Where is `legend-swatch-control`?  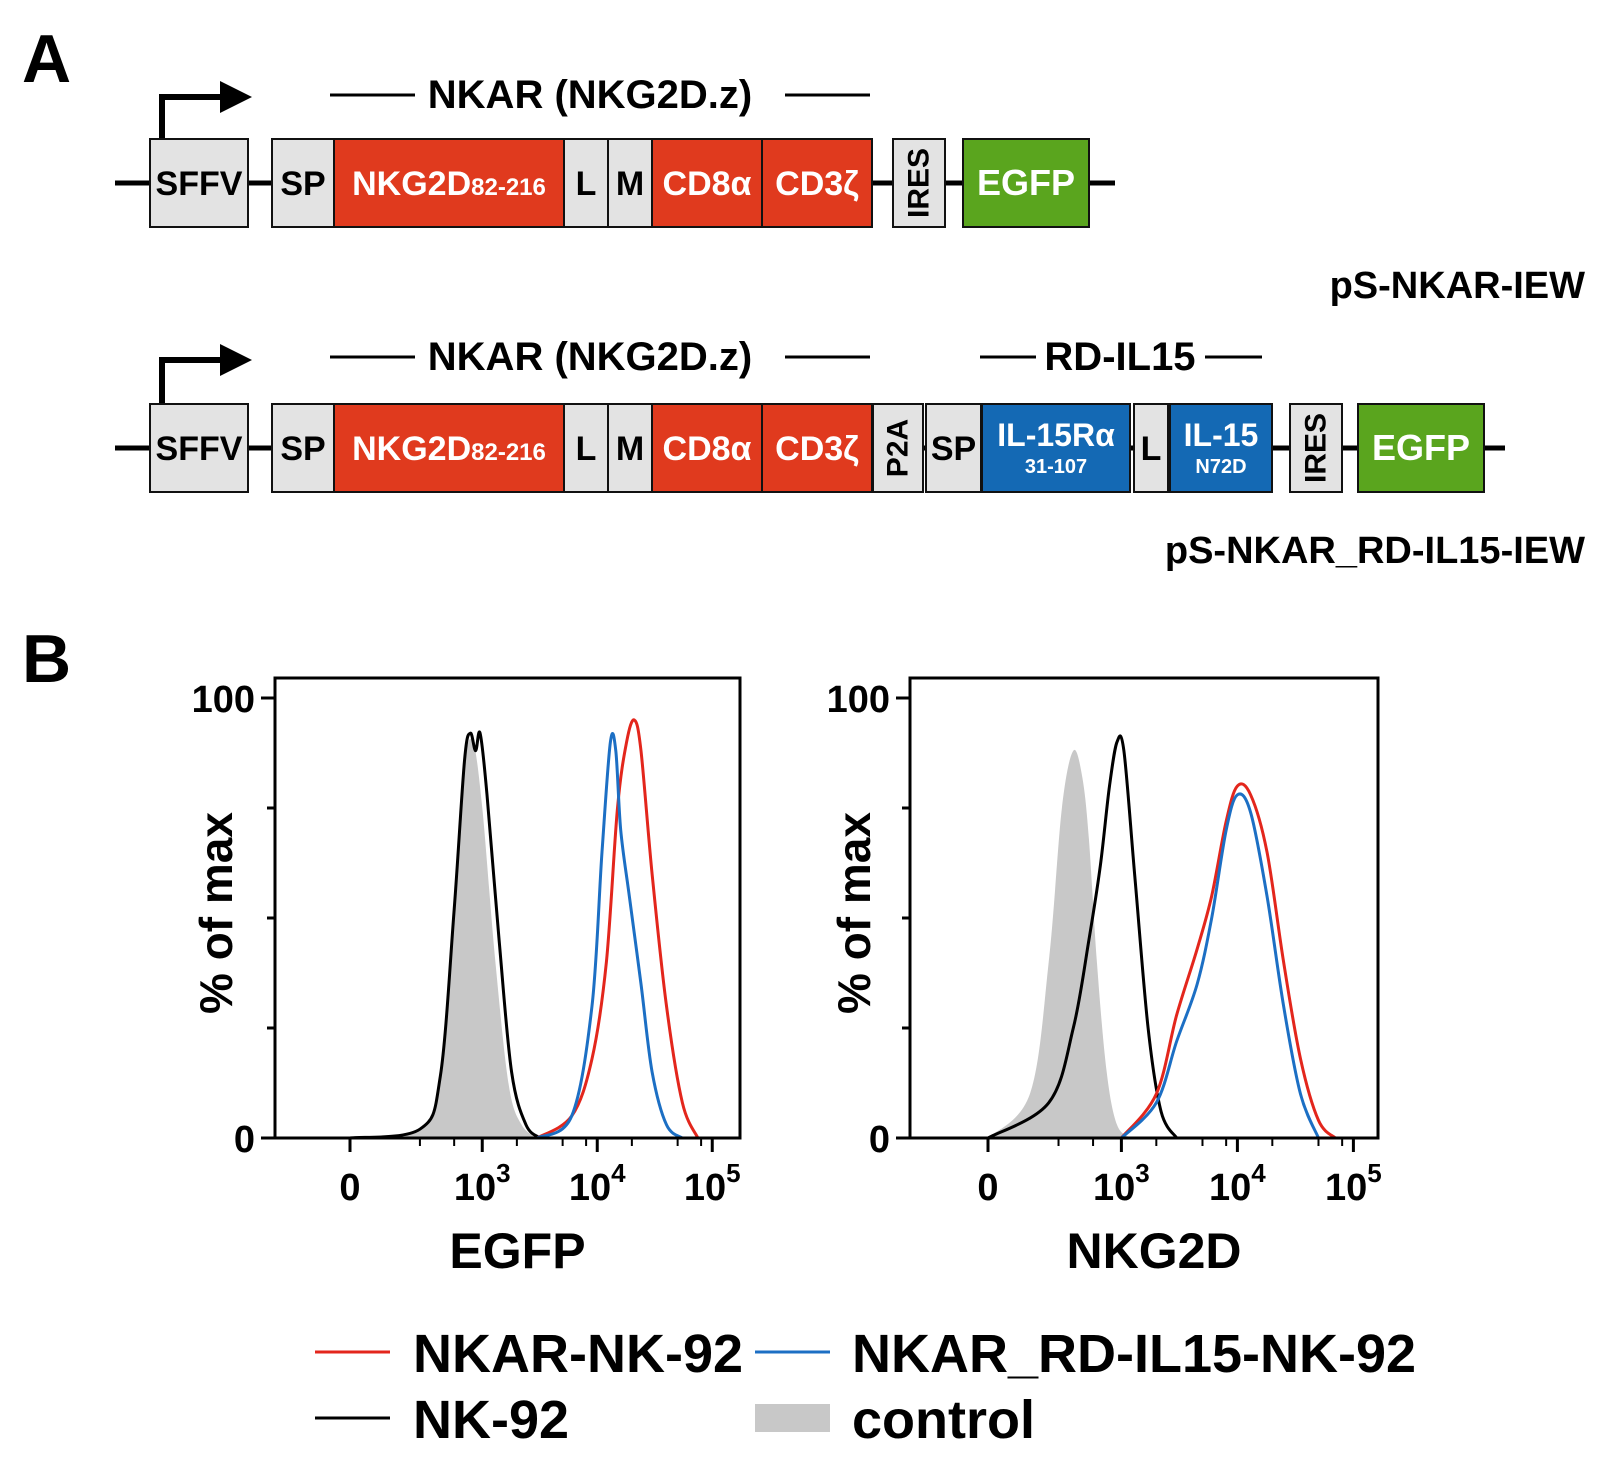 legend-swatch-control is located at coordinates (792, 1418).